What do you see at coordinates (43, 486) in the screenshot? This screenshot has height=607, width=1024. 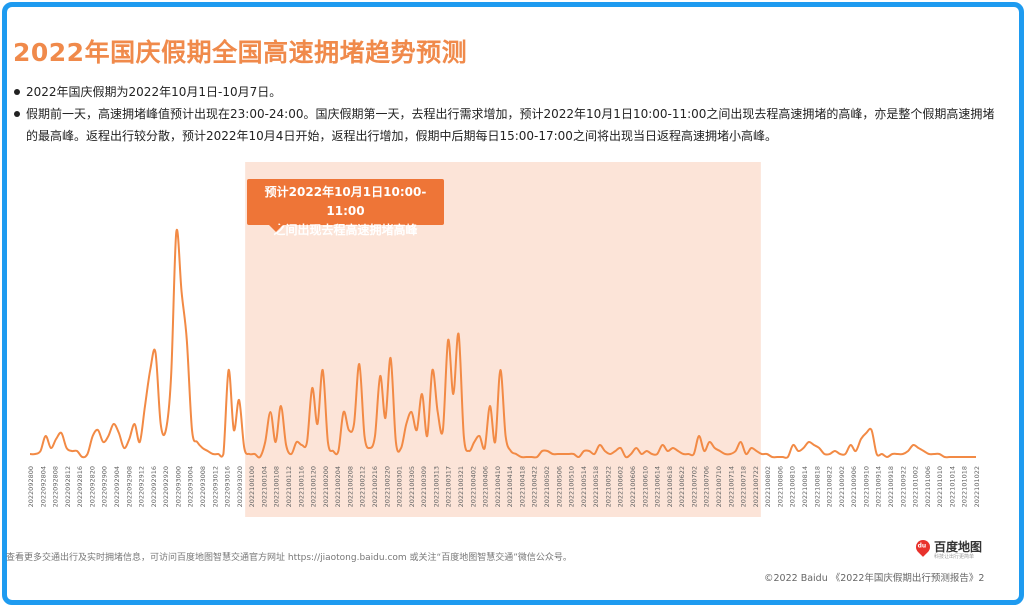 I see `x-tick-label: 2022092804` at bounding box center [43, 486].